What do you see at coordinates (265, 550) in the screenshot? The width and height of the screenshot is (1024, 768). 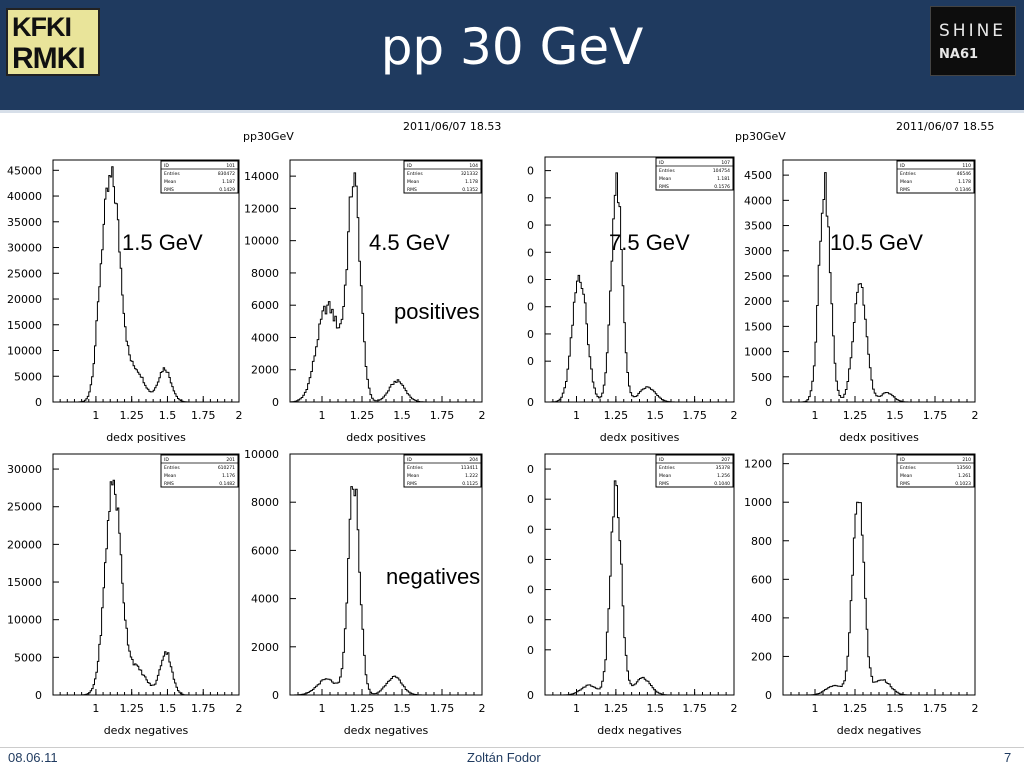 I see `y-tick-label: 6000` at bounding box center [265, 550].